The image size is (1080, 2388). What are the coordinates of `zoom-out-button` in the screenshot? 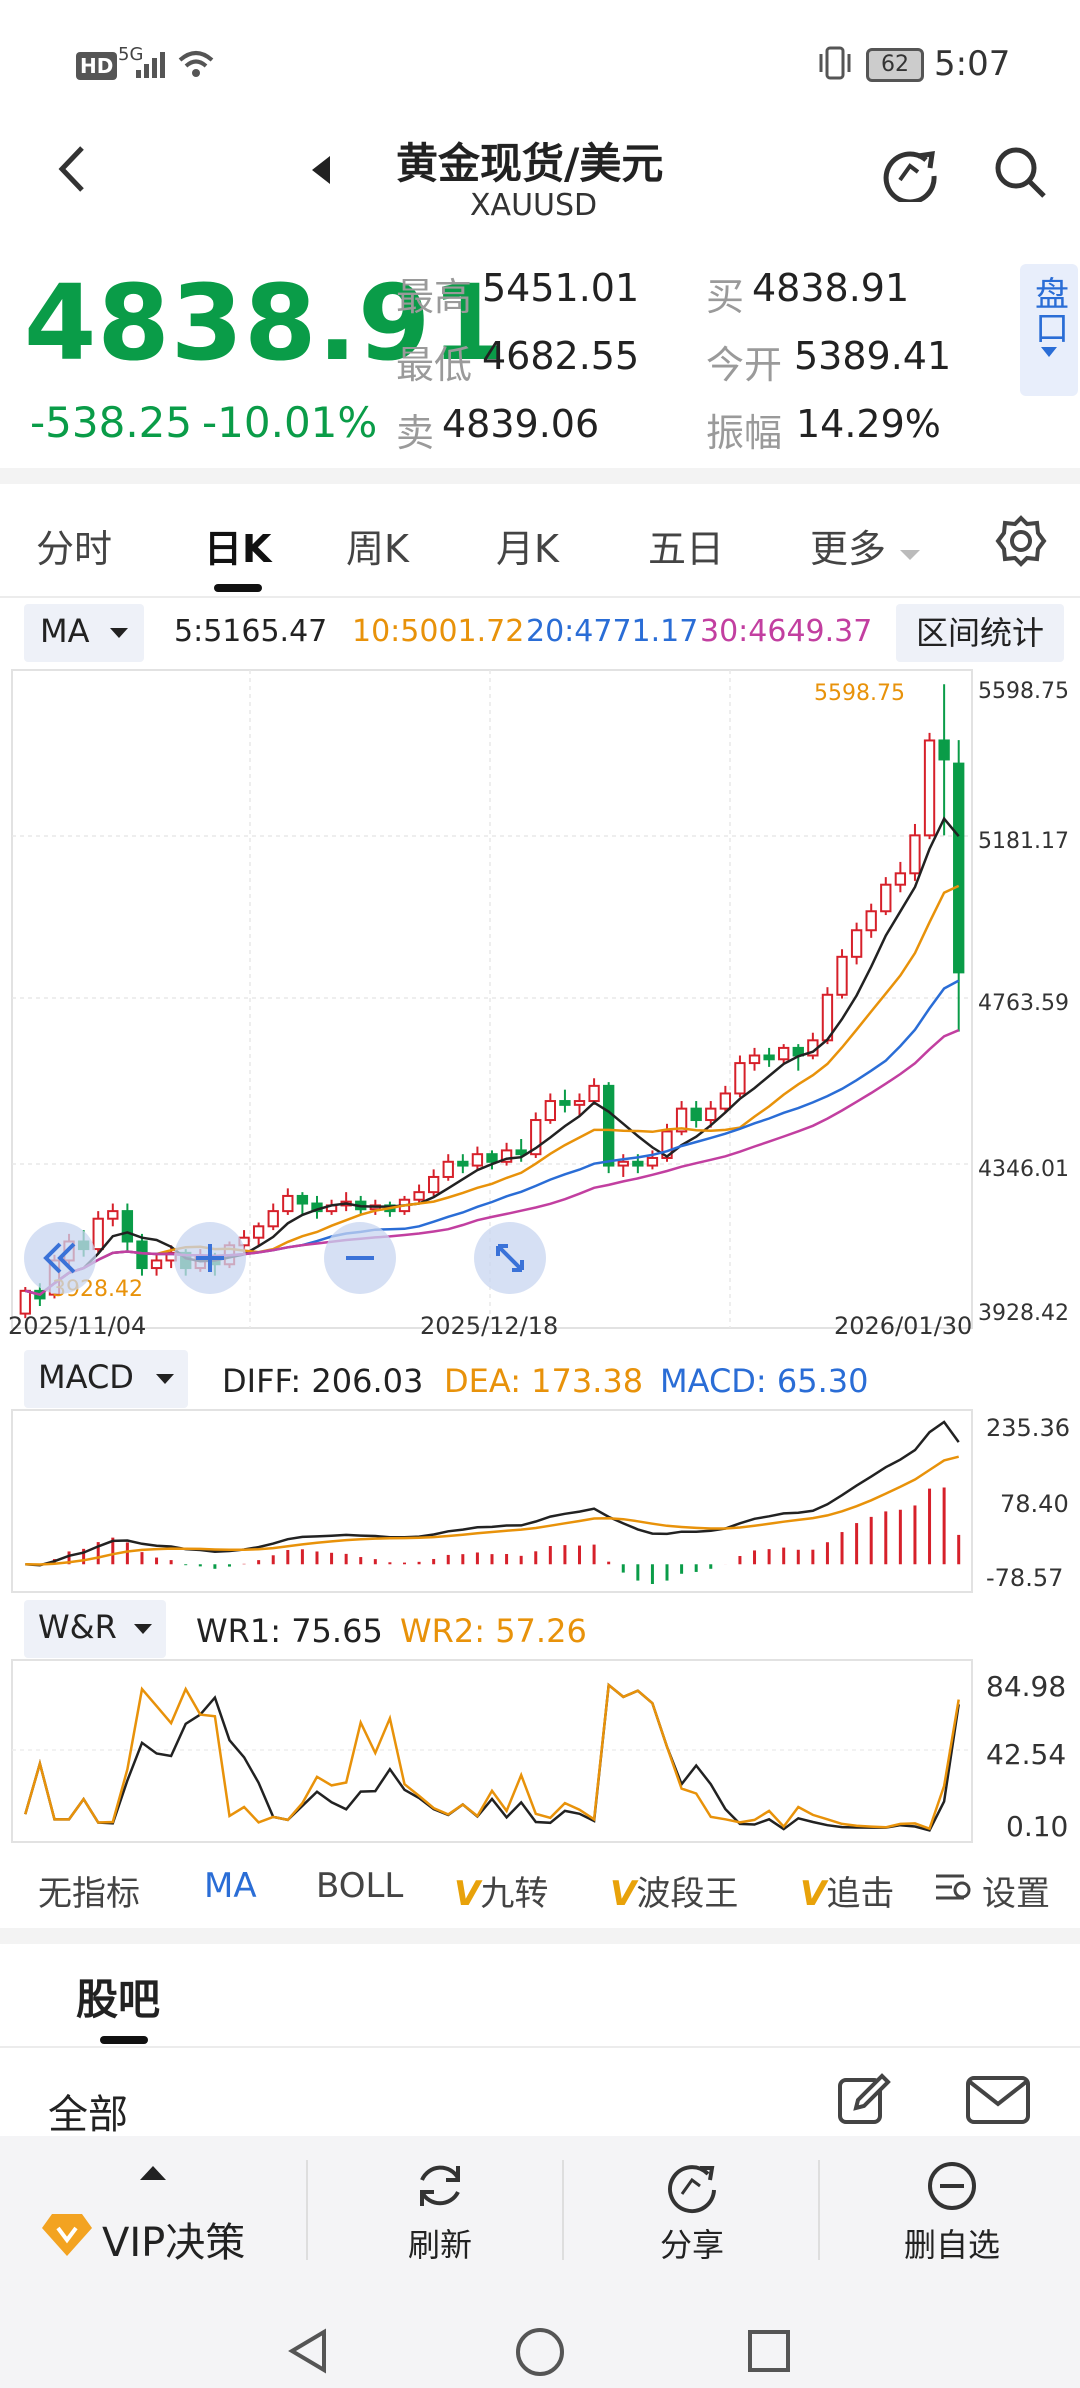 It's located at (360, 1258).